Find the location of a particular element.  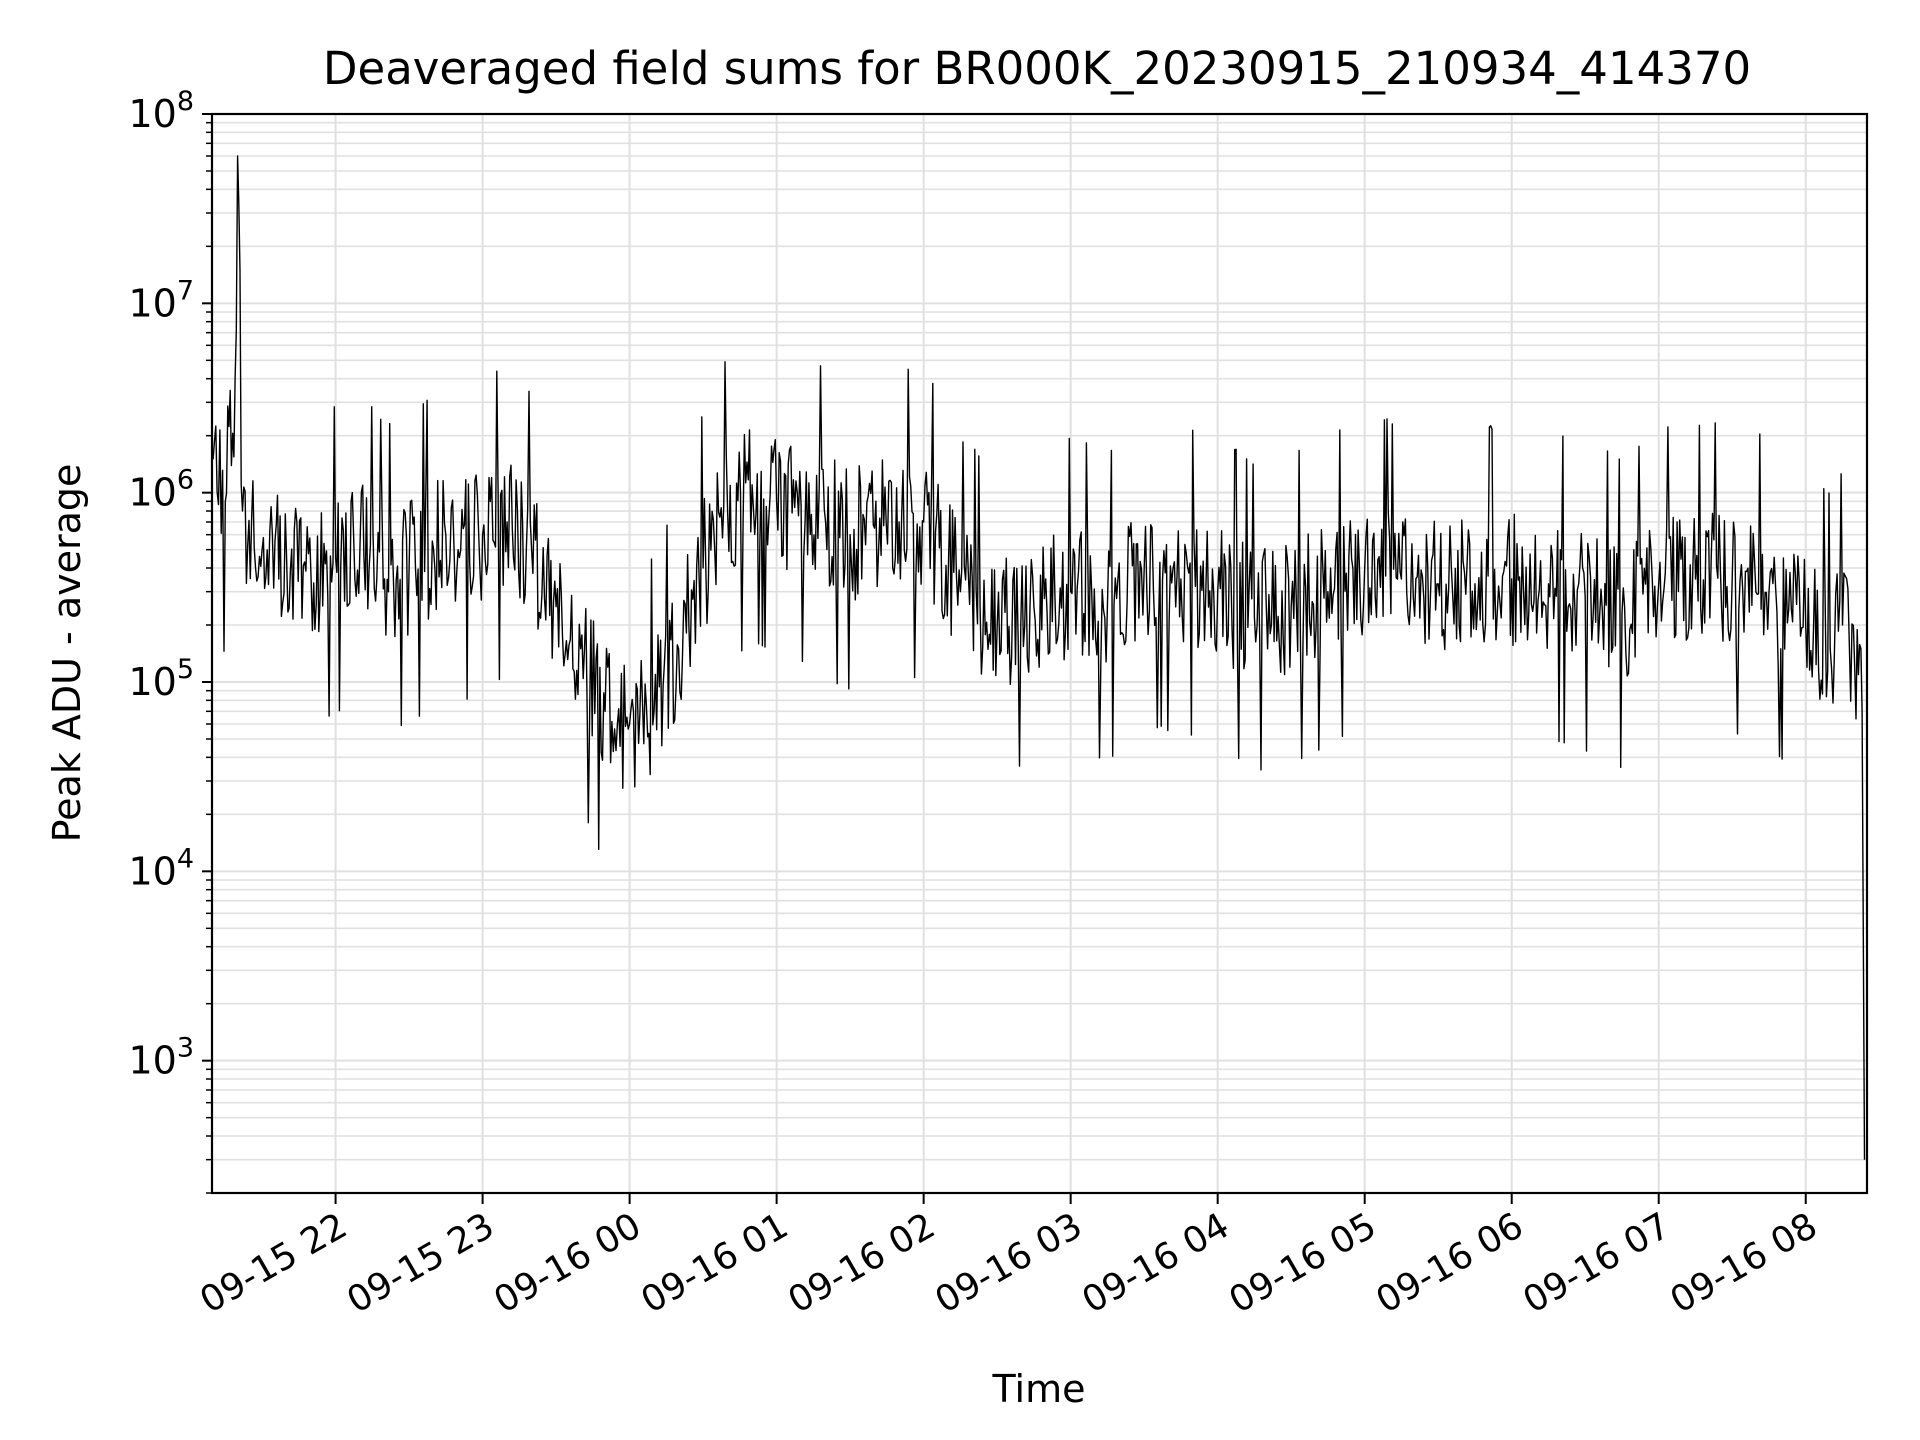

x-axis-label: Time is located at coordinates (1039, 1389).